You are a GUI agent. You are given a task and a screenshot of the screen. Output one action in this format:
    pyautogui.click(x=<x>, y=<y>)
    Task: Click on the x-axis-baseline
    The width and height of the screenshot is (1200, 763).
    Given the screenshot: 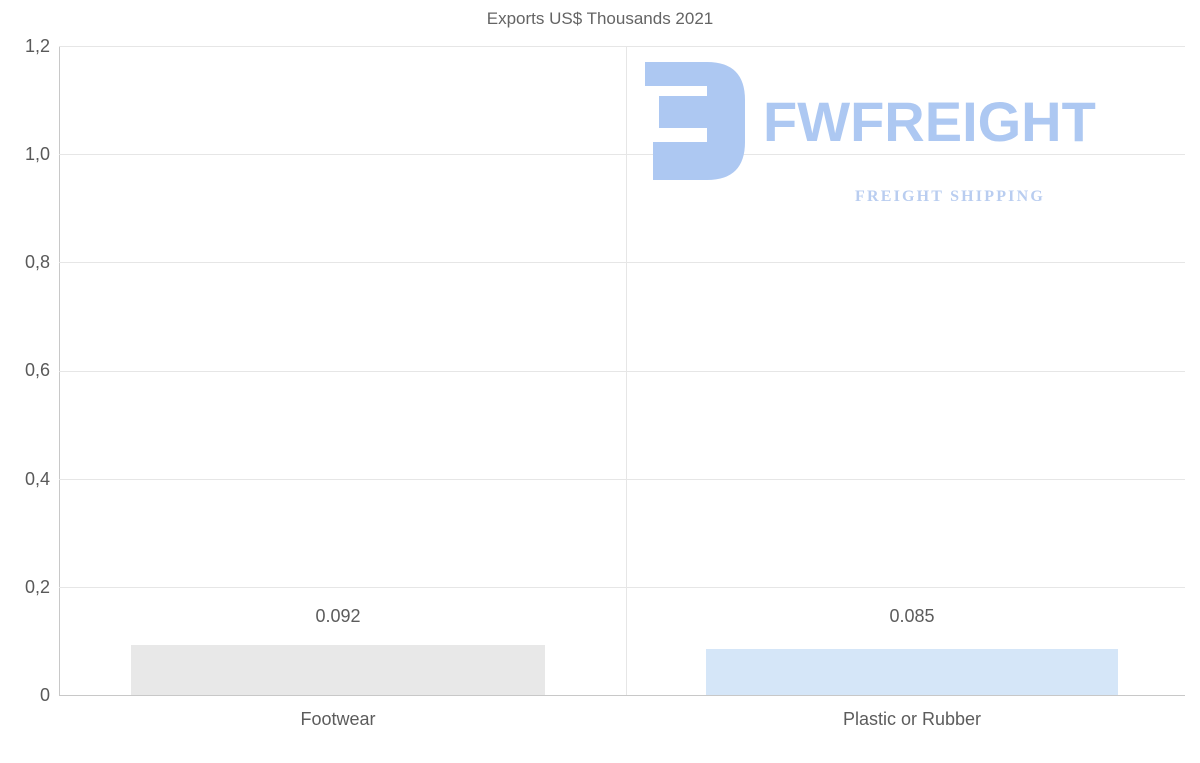 What is the action you would take?
    pyautogui.click(x=622, y=695)
    